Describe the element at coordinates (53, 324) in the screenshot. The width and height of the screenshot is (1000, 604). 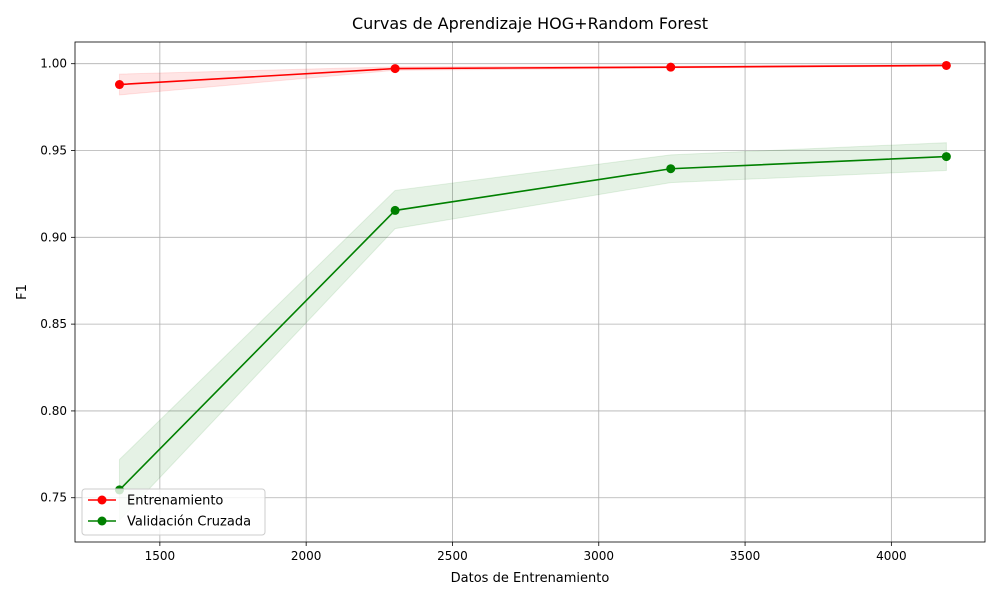
I see `y-tick-label: 0.85` at that location.